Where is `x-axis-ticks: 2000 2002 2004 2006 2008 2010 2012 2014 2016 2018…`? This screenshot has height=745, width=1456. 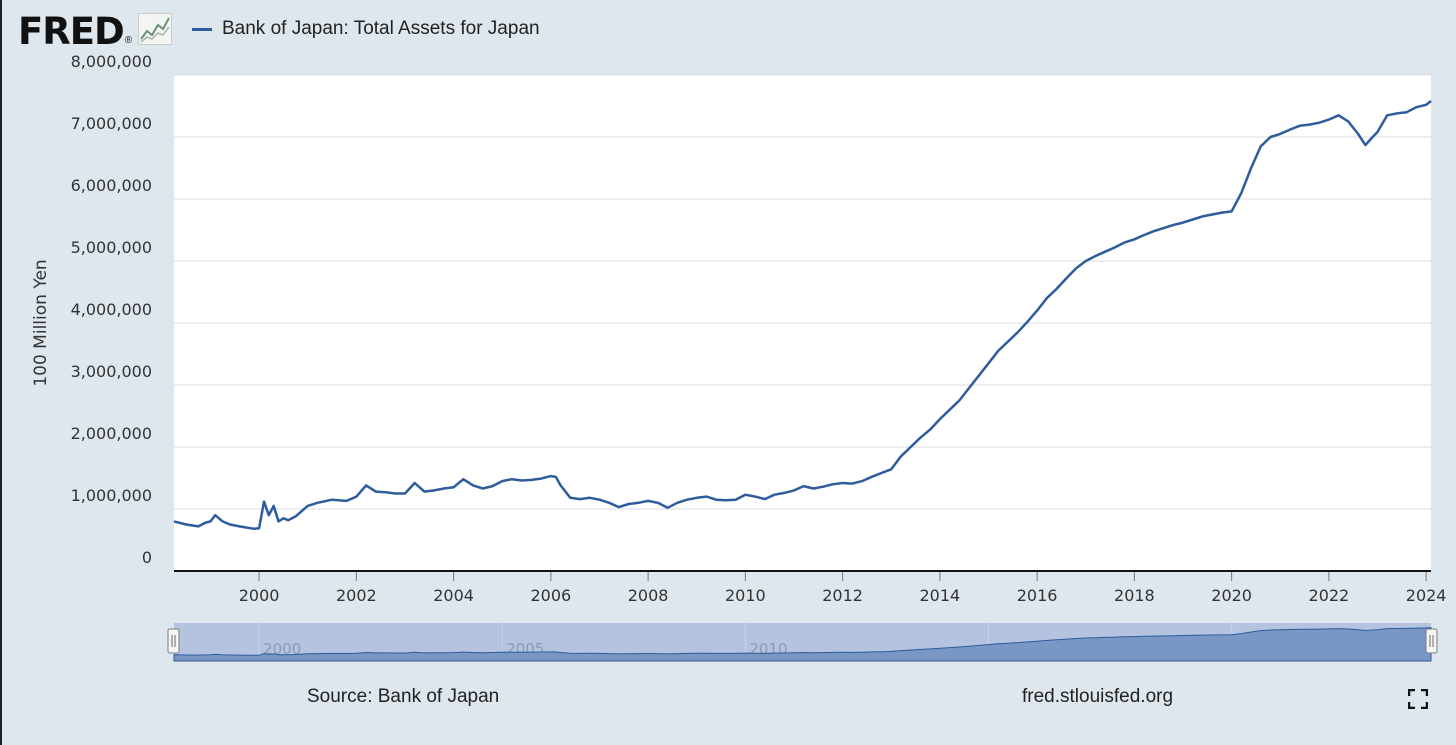 x-axis-ticks: 2000 2002 2004 2006 2008 2010 2012 2014 2016 2018… is located at coordinates (843, 588).